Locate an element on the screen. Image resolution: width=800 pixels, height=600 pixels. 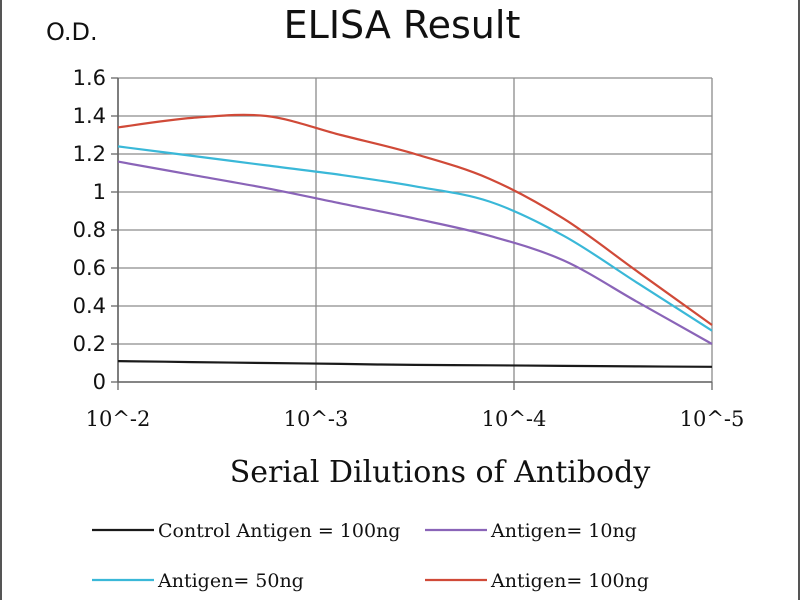
x-tick-label: 10^-4 is located at coordinates (514, 419).